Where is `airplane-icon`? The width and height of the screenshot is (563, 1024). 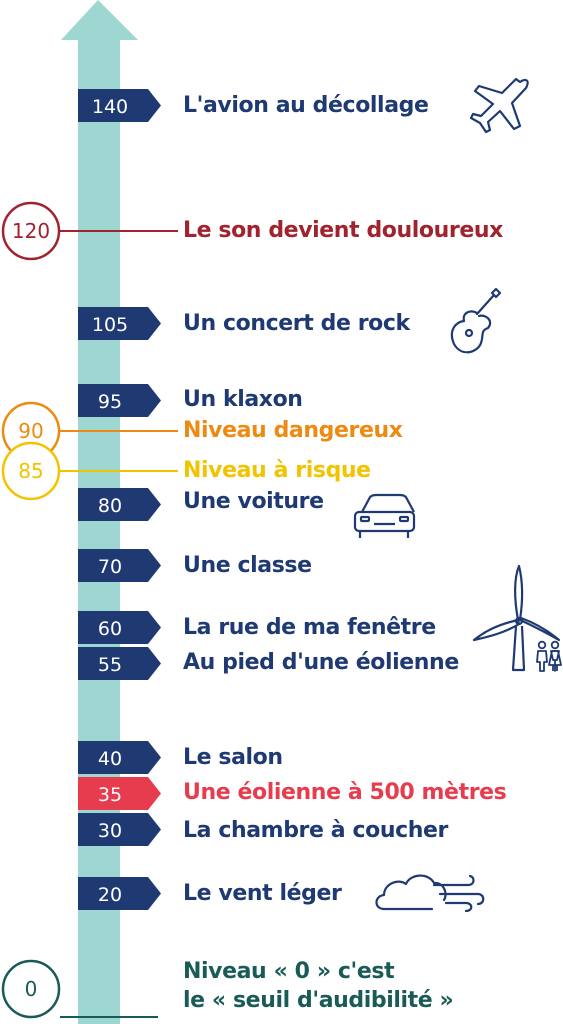
airplane-icon is located at coordinates (499, 105).